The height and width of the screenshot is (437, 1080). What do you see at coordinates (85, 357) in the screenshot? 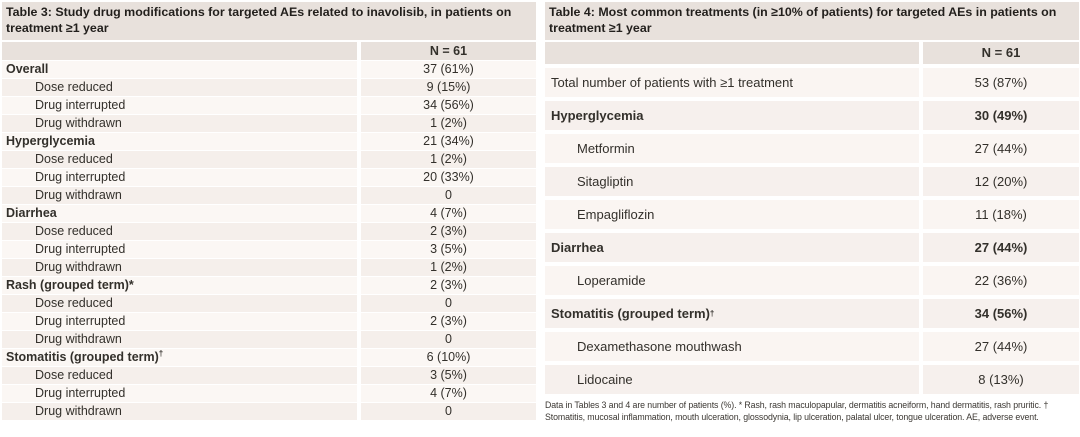
I see `row-label: Stomatitis (grouped term)†` at bounding box center [85, 357].